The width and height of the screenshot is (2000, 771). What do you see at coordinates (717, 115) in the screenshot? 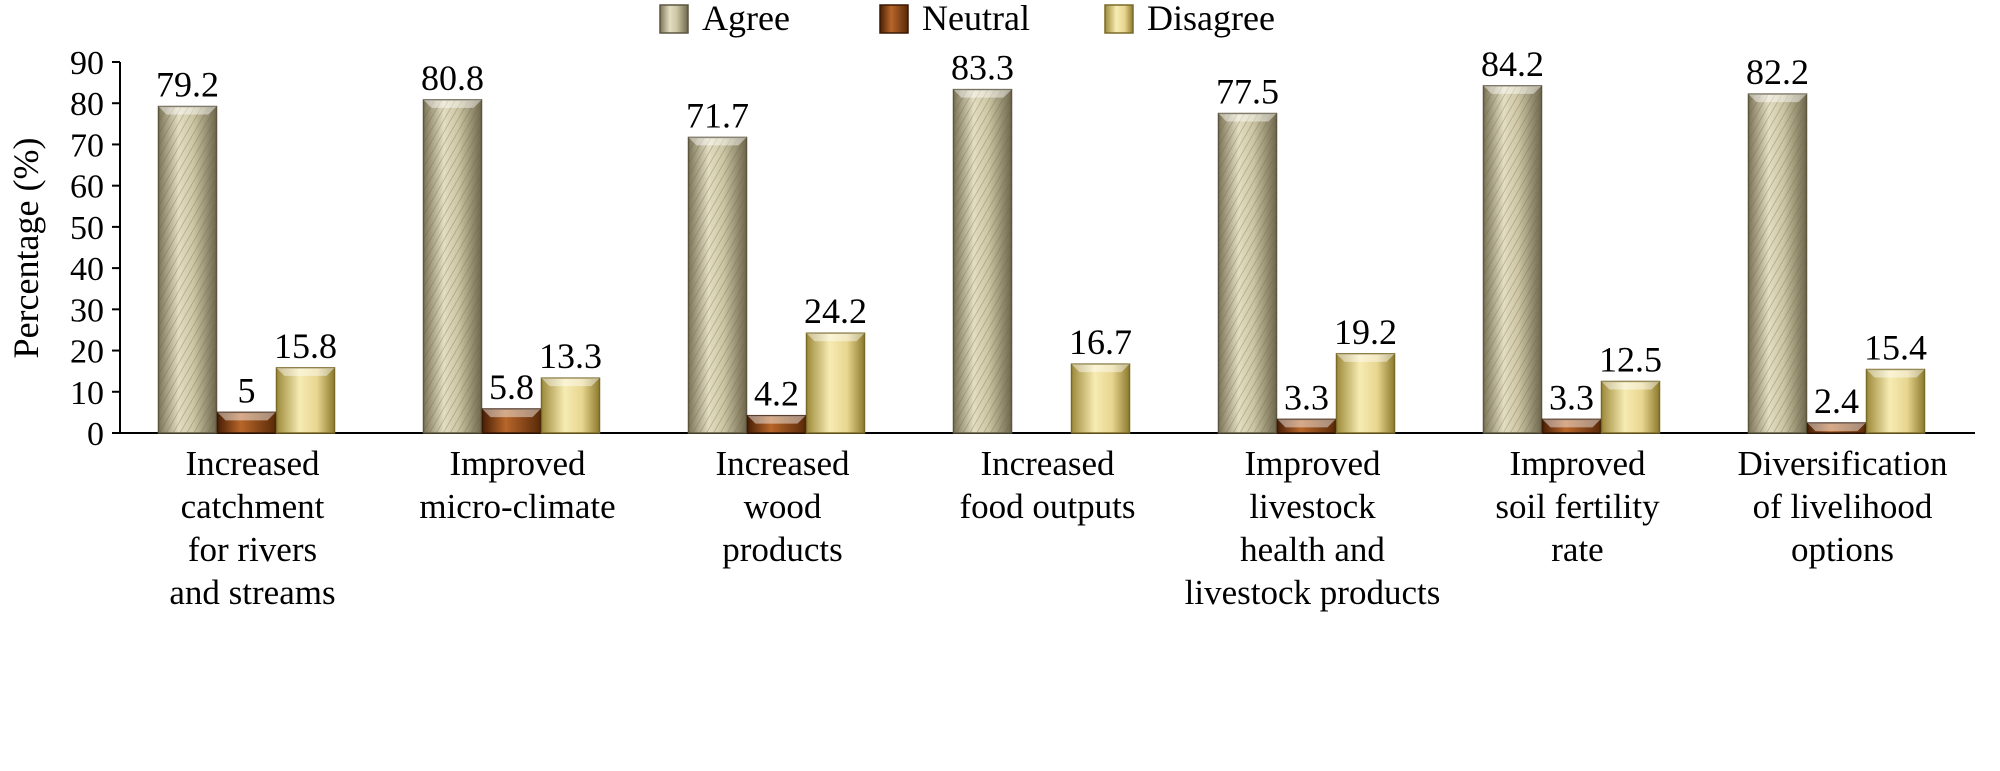
I see `data-label: 71.7` at bounding box center [717, 115].